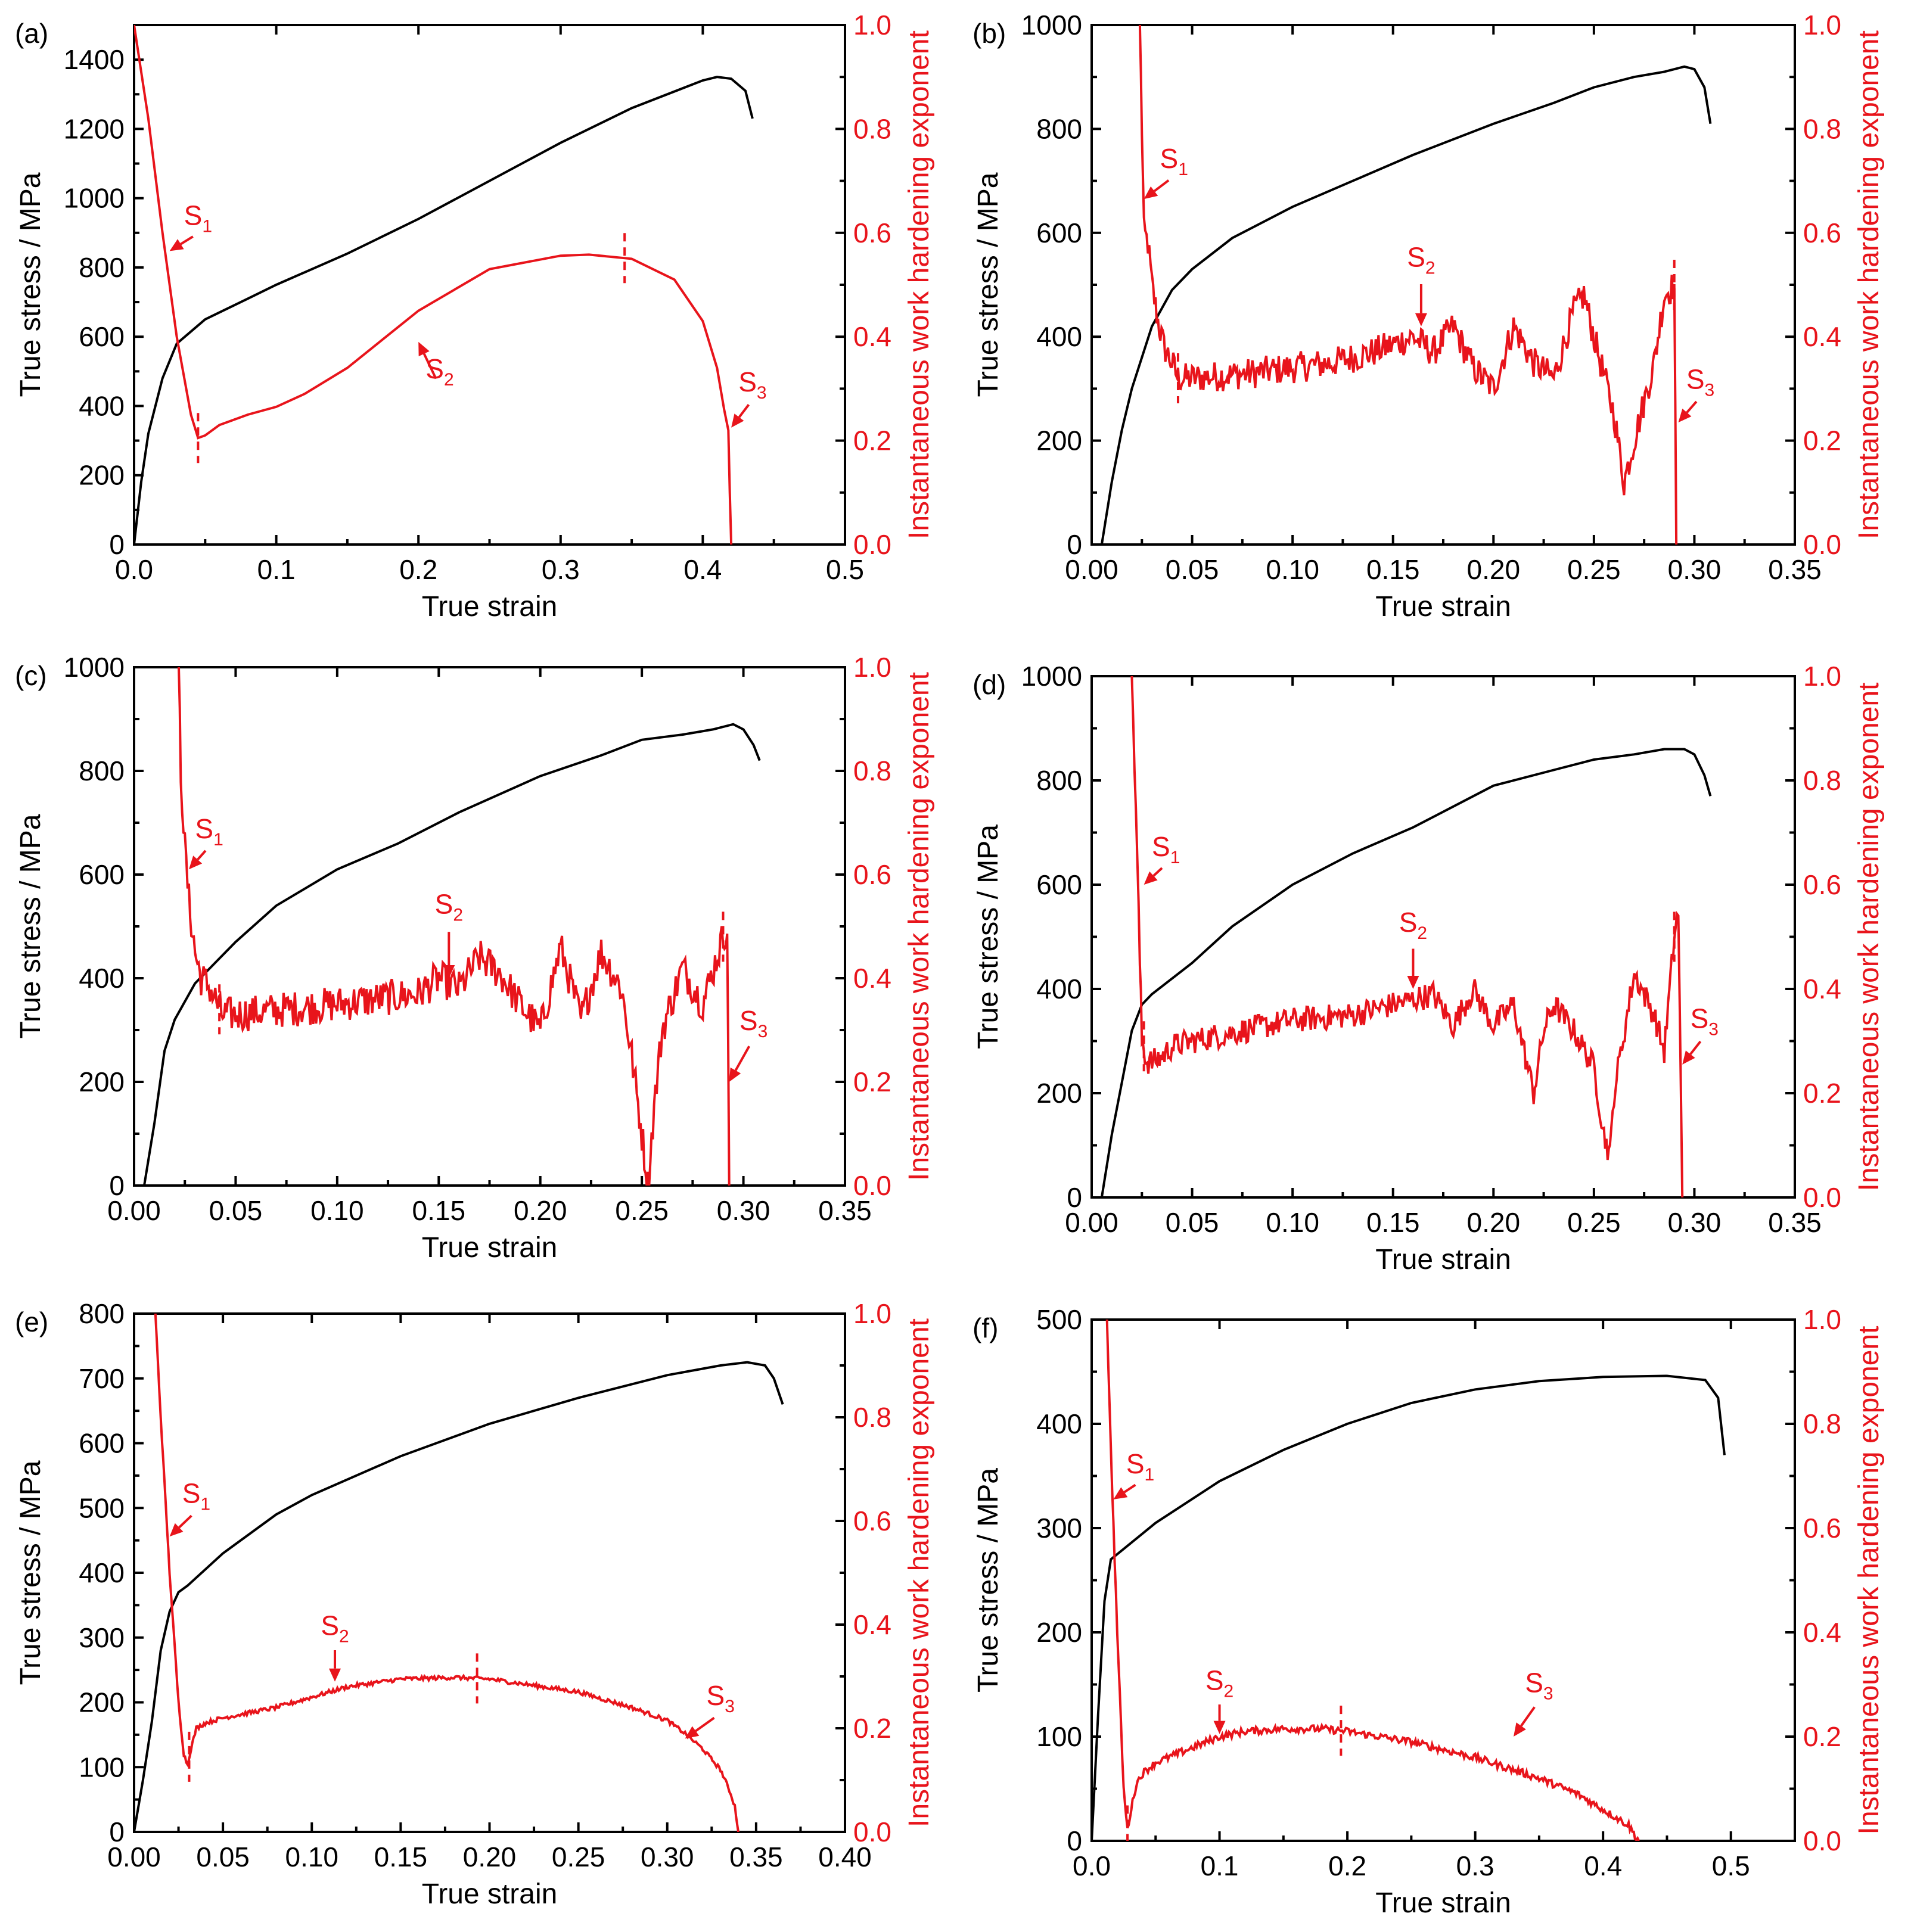 The height and width of the screenshot is (1932, 1914). What do you see at coordinates (1603, 1865) in the screenshot?
I see `x-tick-label: 0.4` at bounding box center [1603, 1865].